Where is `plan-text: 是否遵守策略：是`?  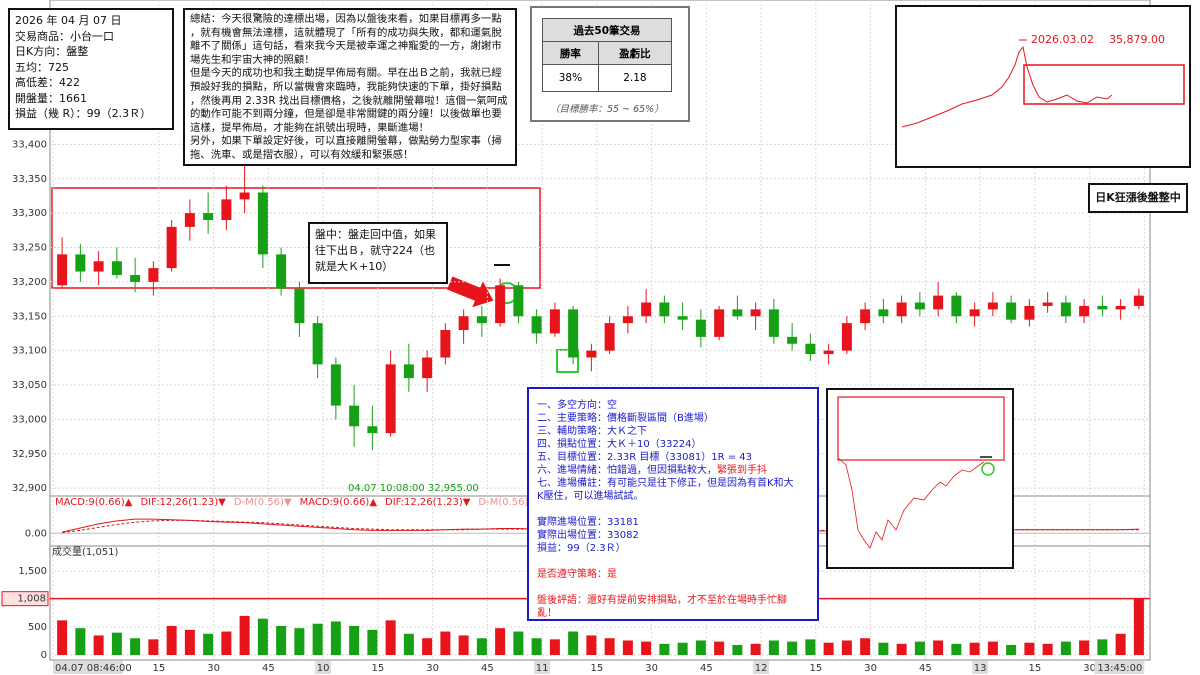
plan-text: 是否遵守策略：是 is located at coordinates (577, 574).